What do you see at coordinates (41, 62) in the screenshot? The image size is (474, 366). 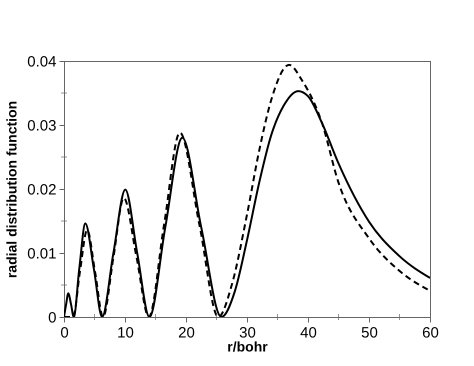 I see `y-tick-label: 0.04` at bounding box center [41, 62].